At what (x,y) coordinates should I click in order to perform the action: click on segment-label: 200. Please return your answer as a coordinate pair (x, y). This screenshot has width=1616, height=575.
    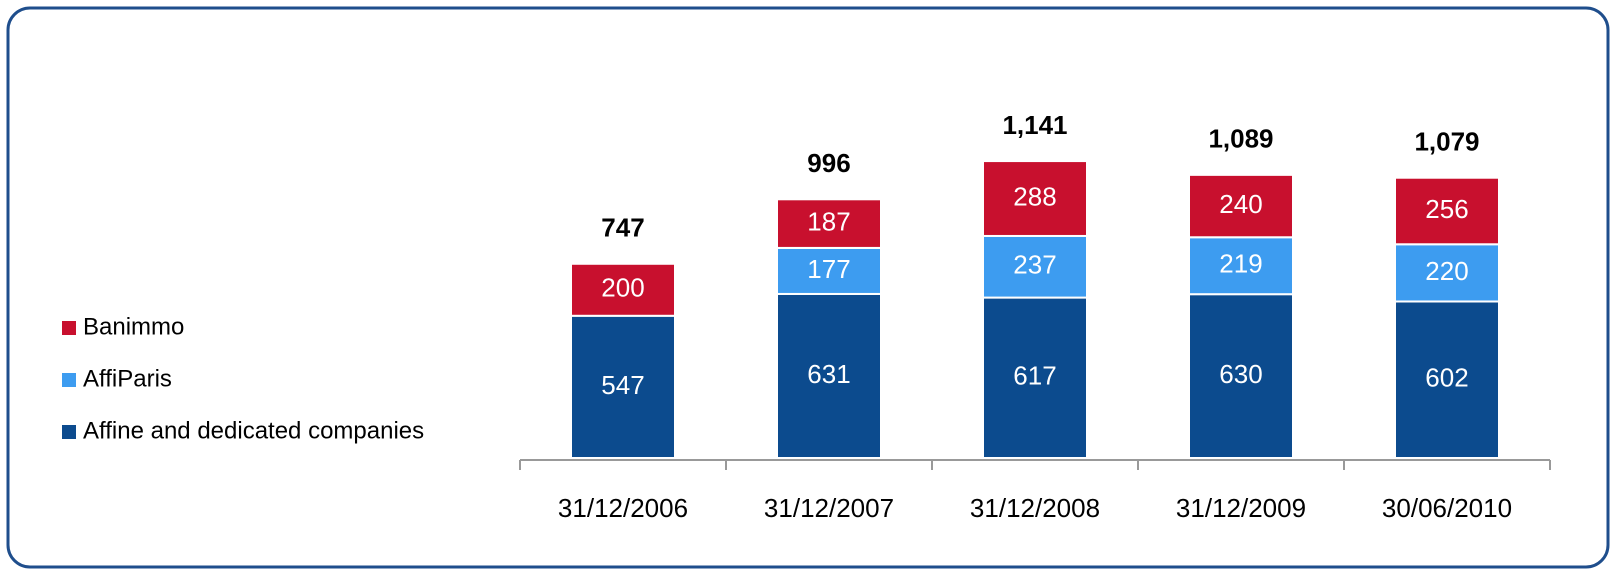
    Looking at the image, I should click on (622, 288).